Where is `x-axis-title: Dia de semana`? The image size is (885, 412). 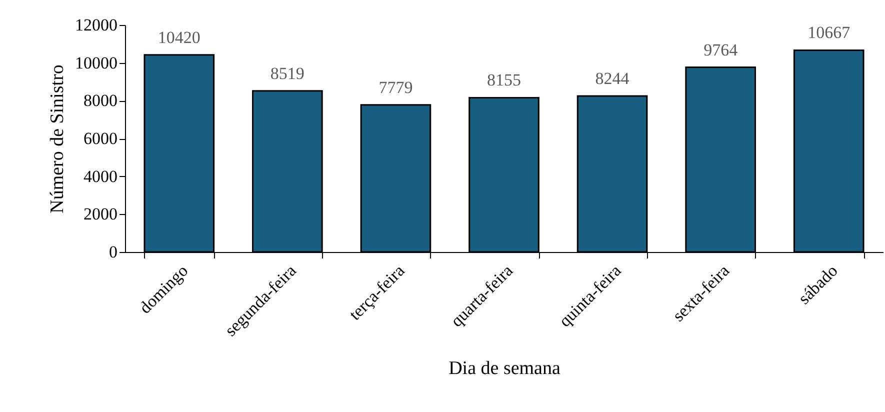
x-axis-title: Dia de semana is located at coordinates (504, 369).